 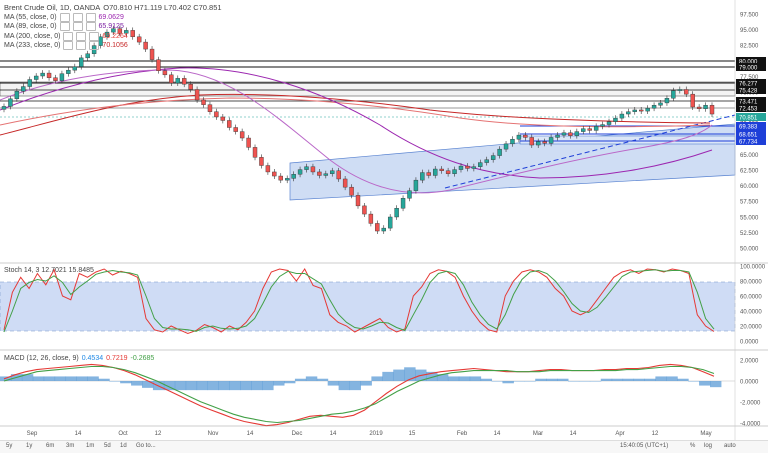 I want to click on percent-toggle: %, so click(x=693, y=446).